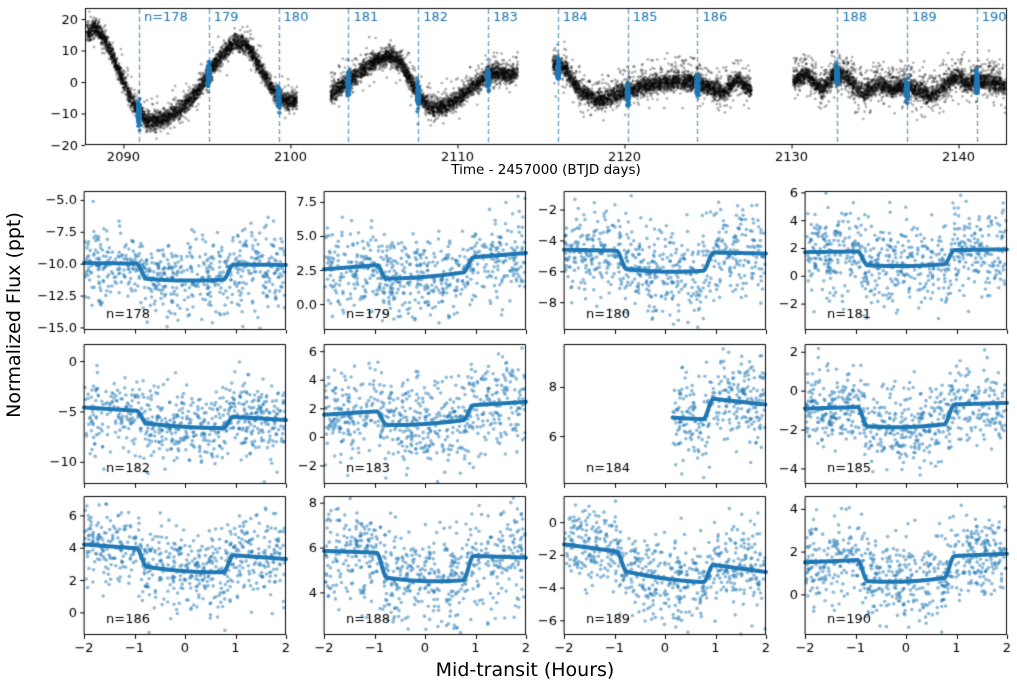  Describe the element at coordinates (14, 315) in the screenshot. I see `y-axis-label: Normalized Flux (ppt)` at that location.